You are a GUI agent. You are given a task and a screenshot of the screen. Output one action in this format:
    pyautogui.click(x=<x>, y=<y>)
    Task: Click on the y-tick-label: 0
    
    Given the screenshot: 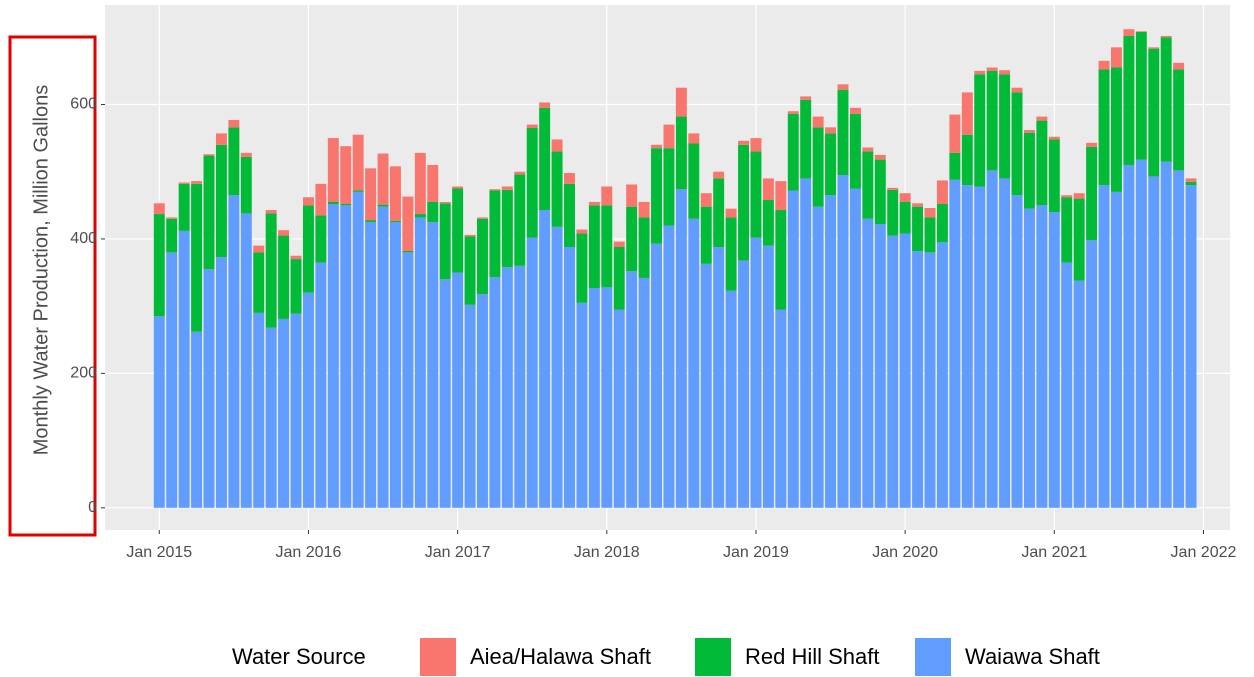 What is the action you would take?
    pyautogui.click(x=92, y=507)
    